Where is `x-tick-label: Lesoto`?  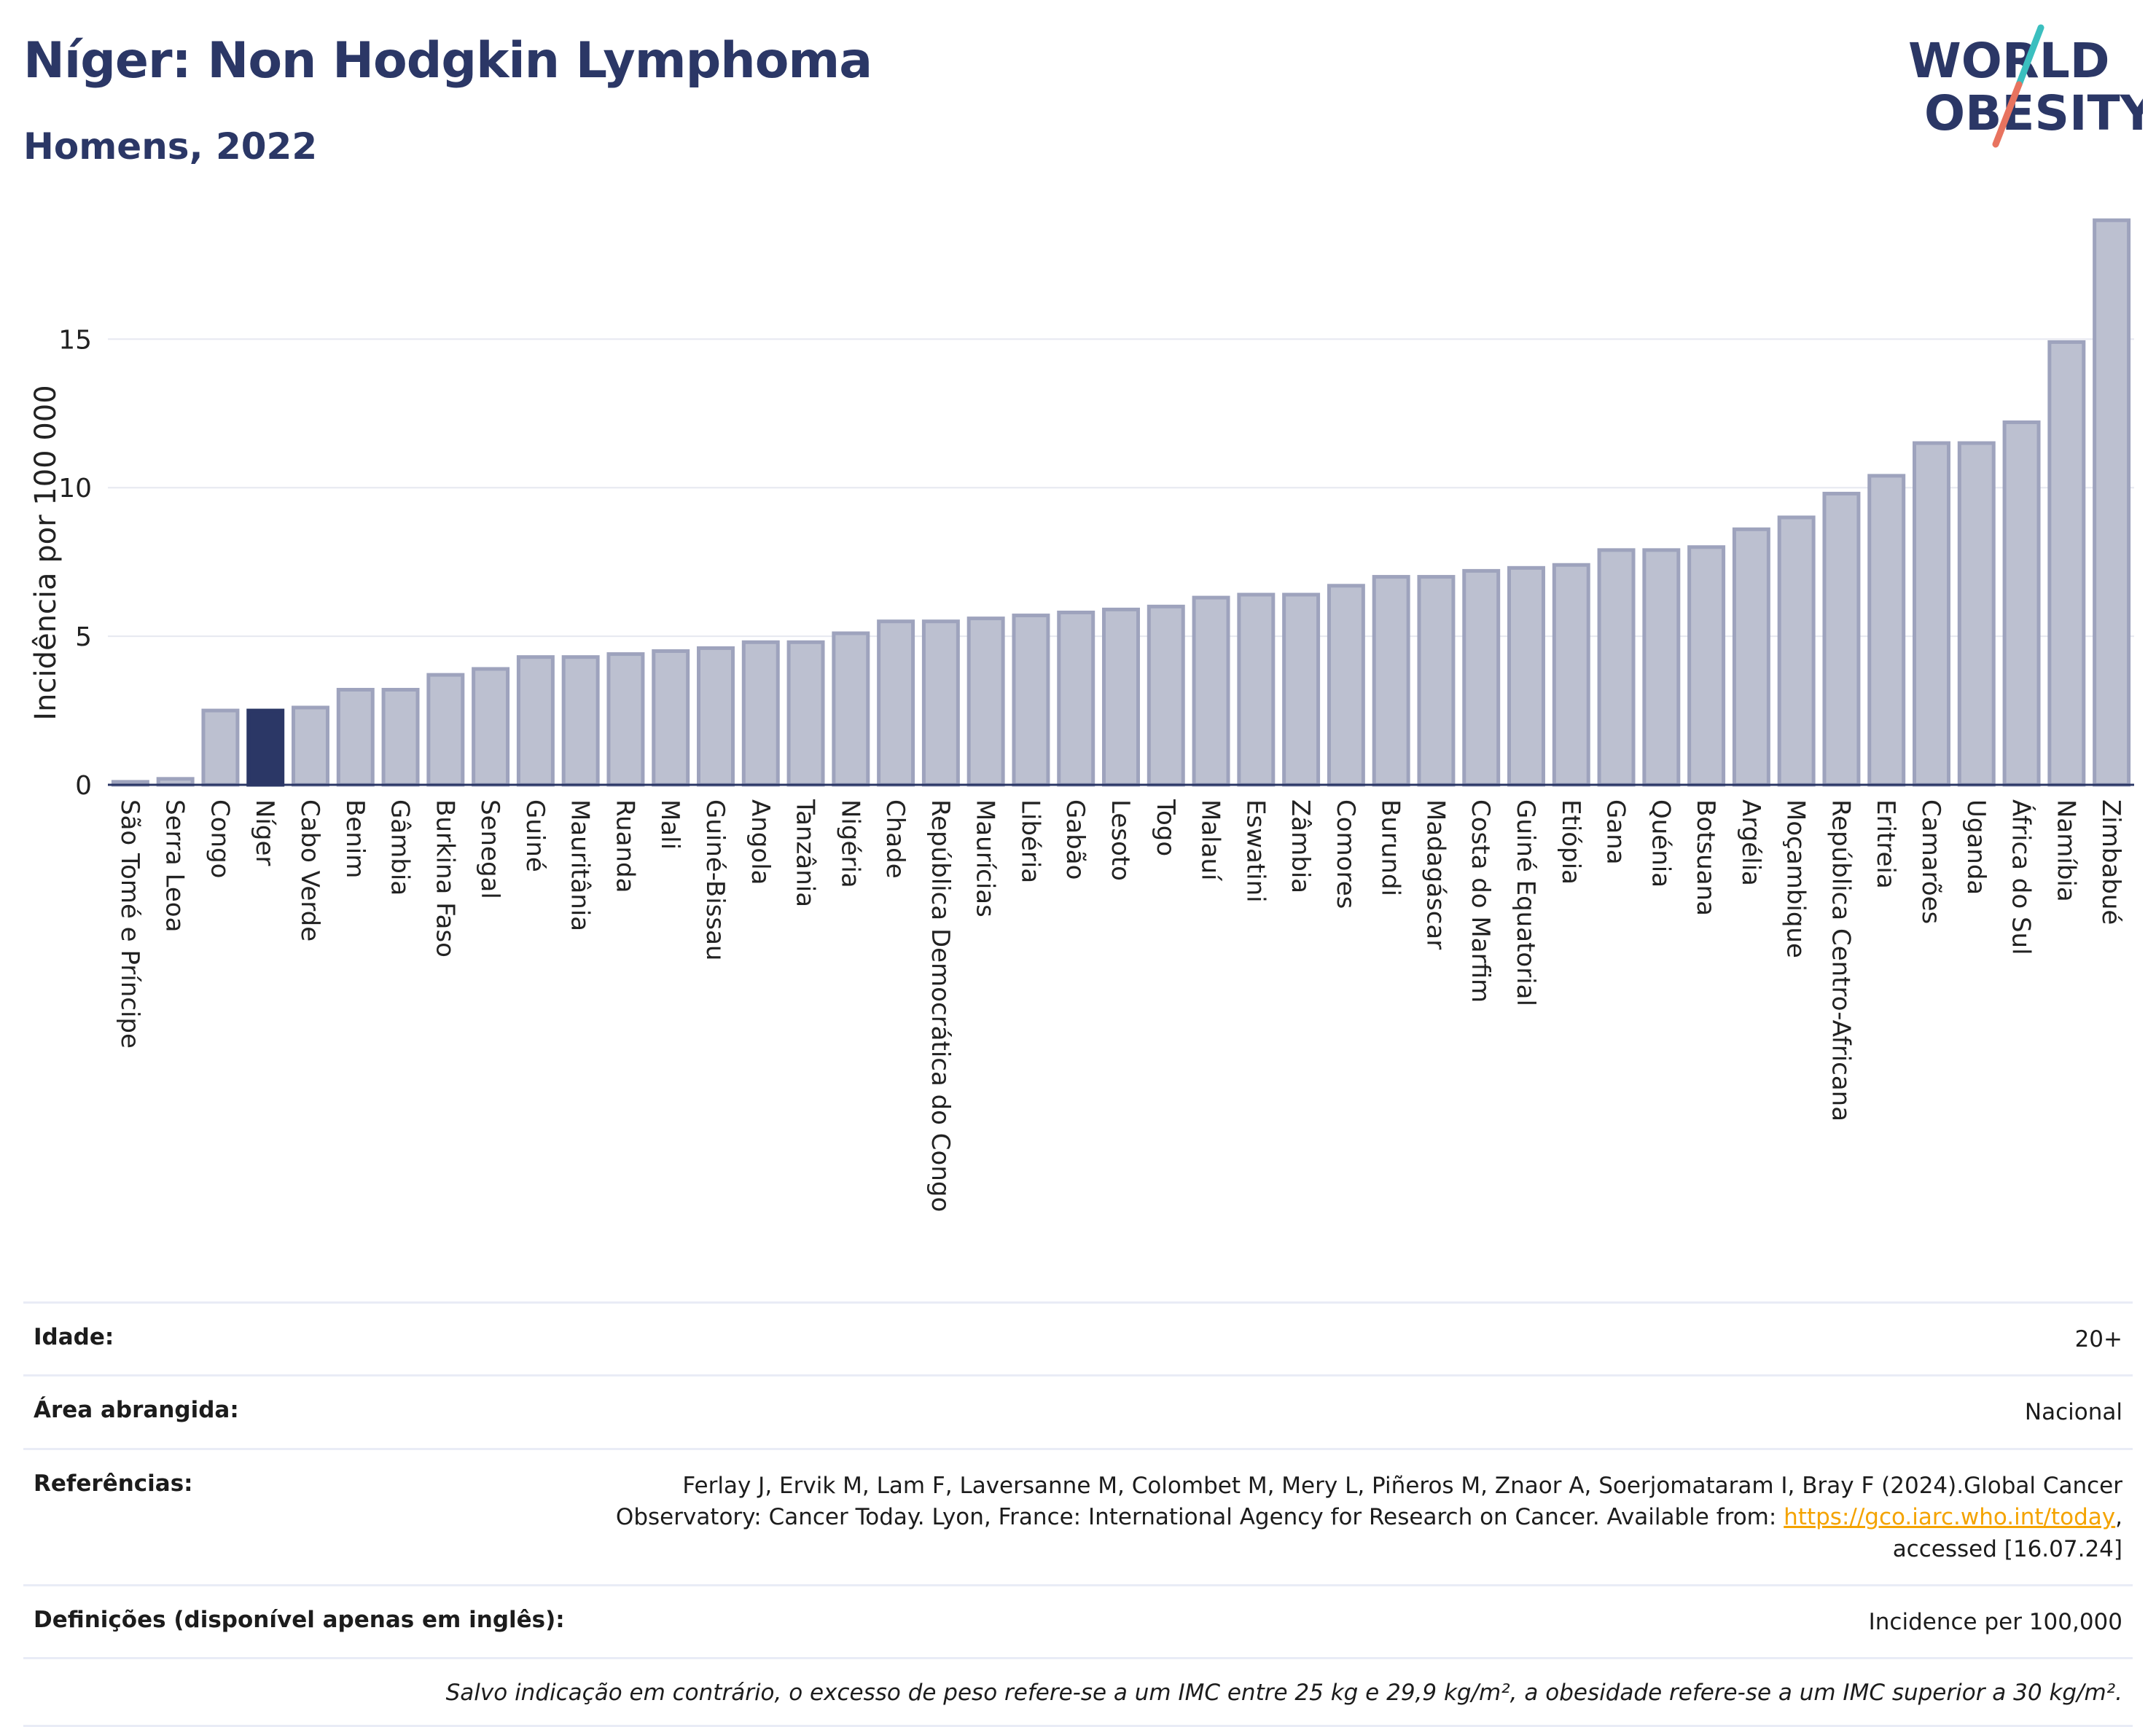
x-tick-label: Lesoto is located at coordinates (1120, 840).